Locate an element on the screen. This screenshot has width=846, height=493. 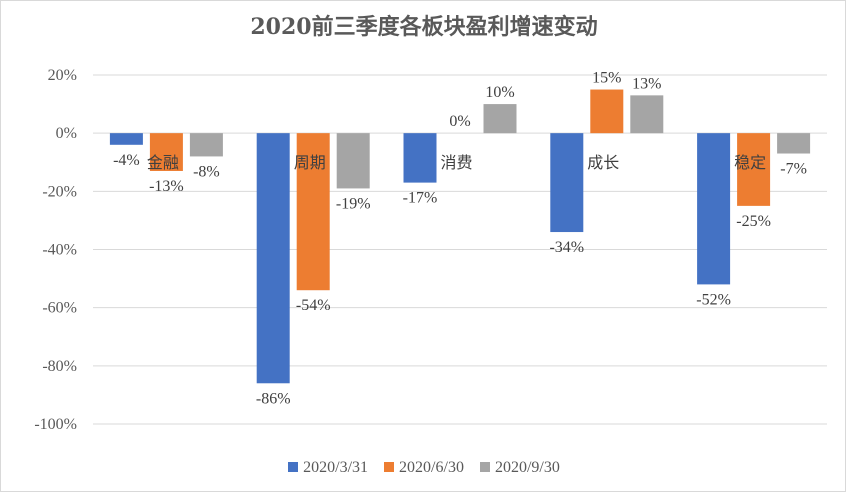
data-label: -52% is located at coordinates (713, 299).